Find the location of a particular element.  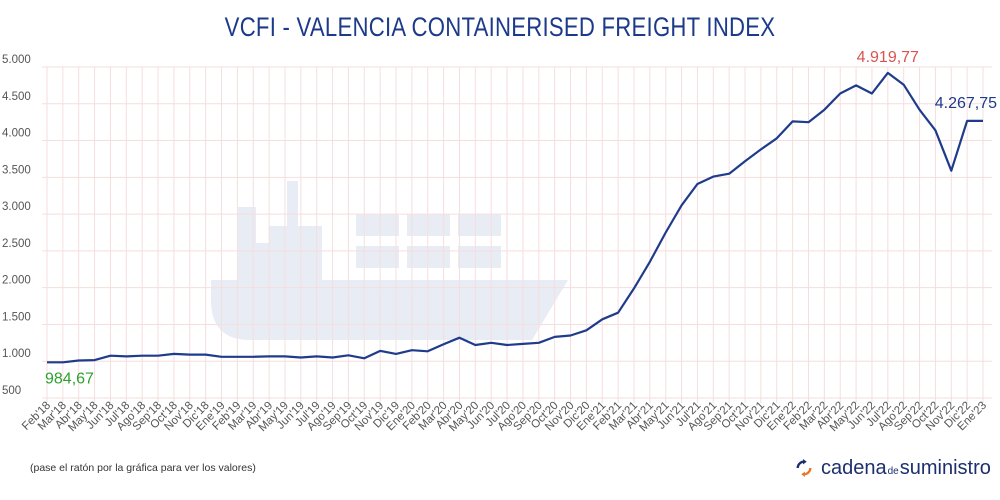

logo: cadena de suministro is located at coordinates (893, 468).